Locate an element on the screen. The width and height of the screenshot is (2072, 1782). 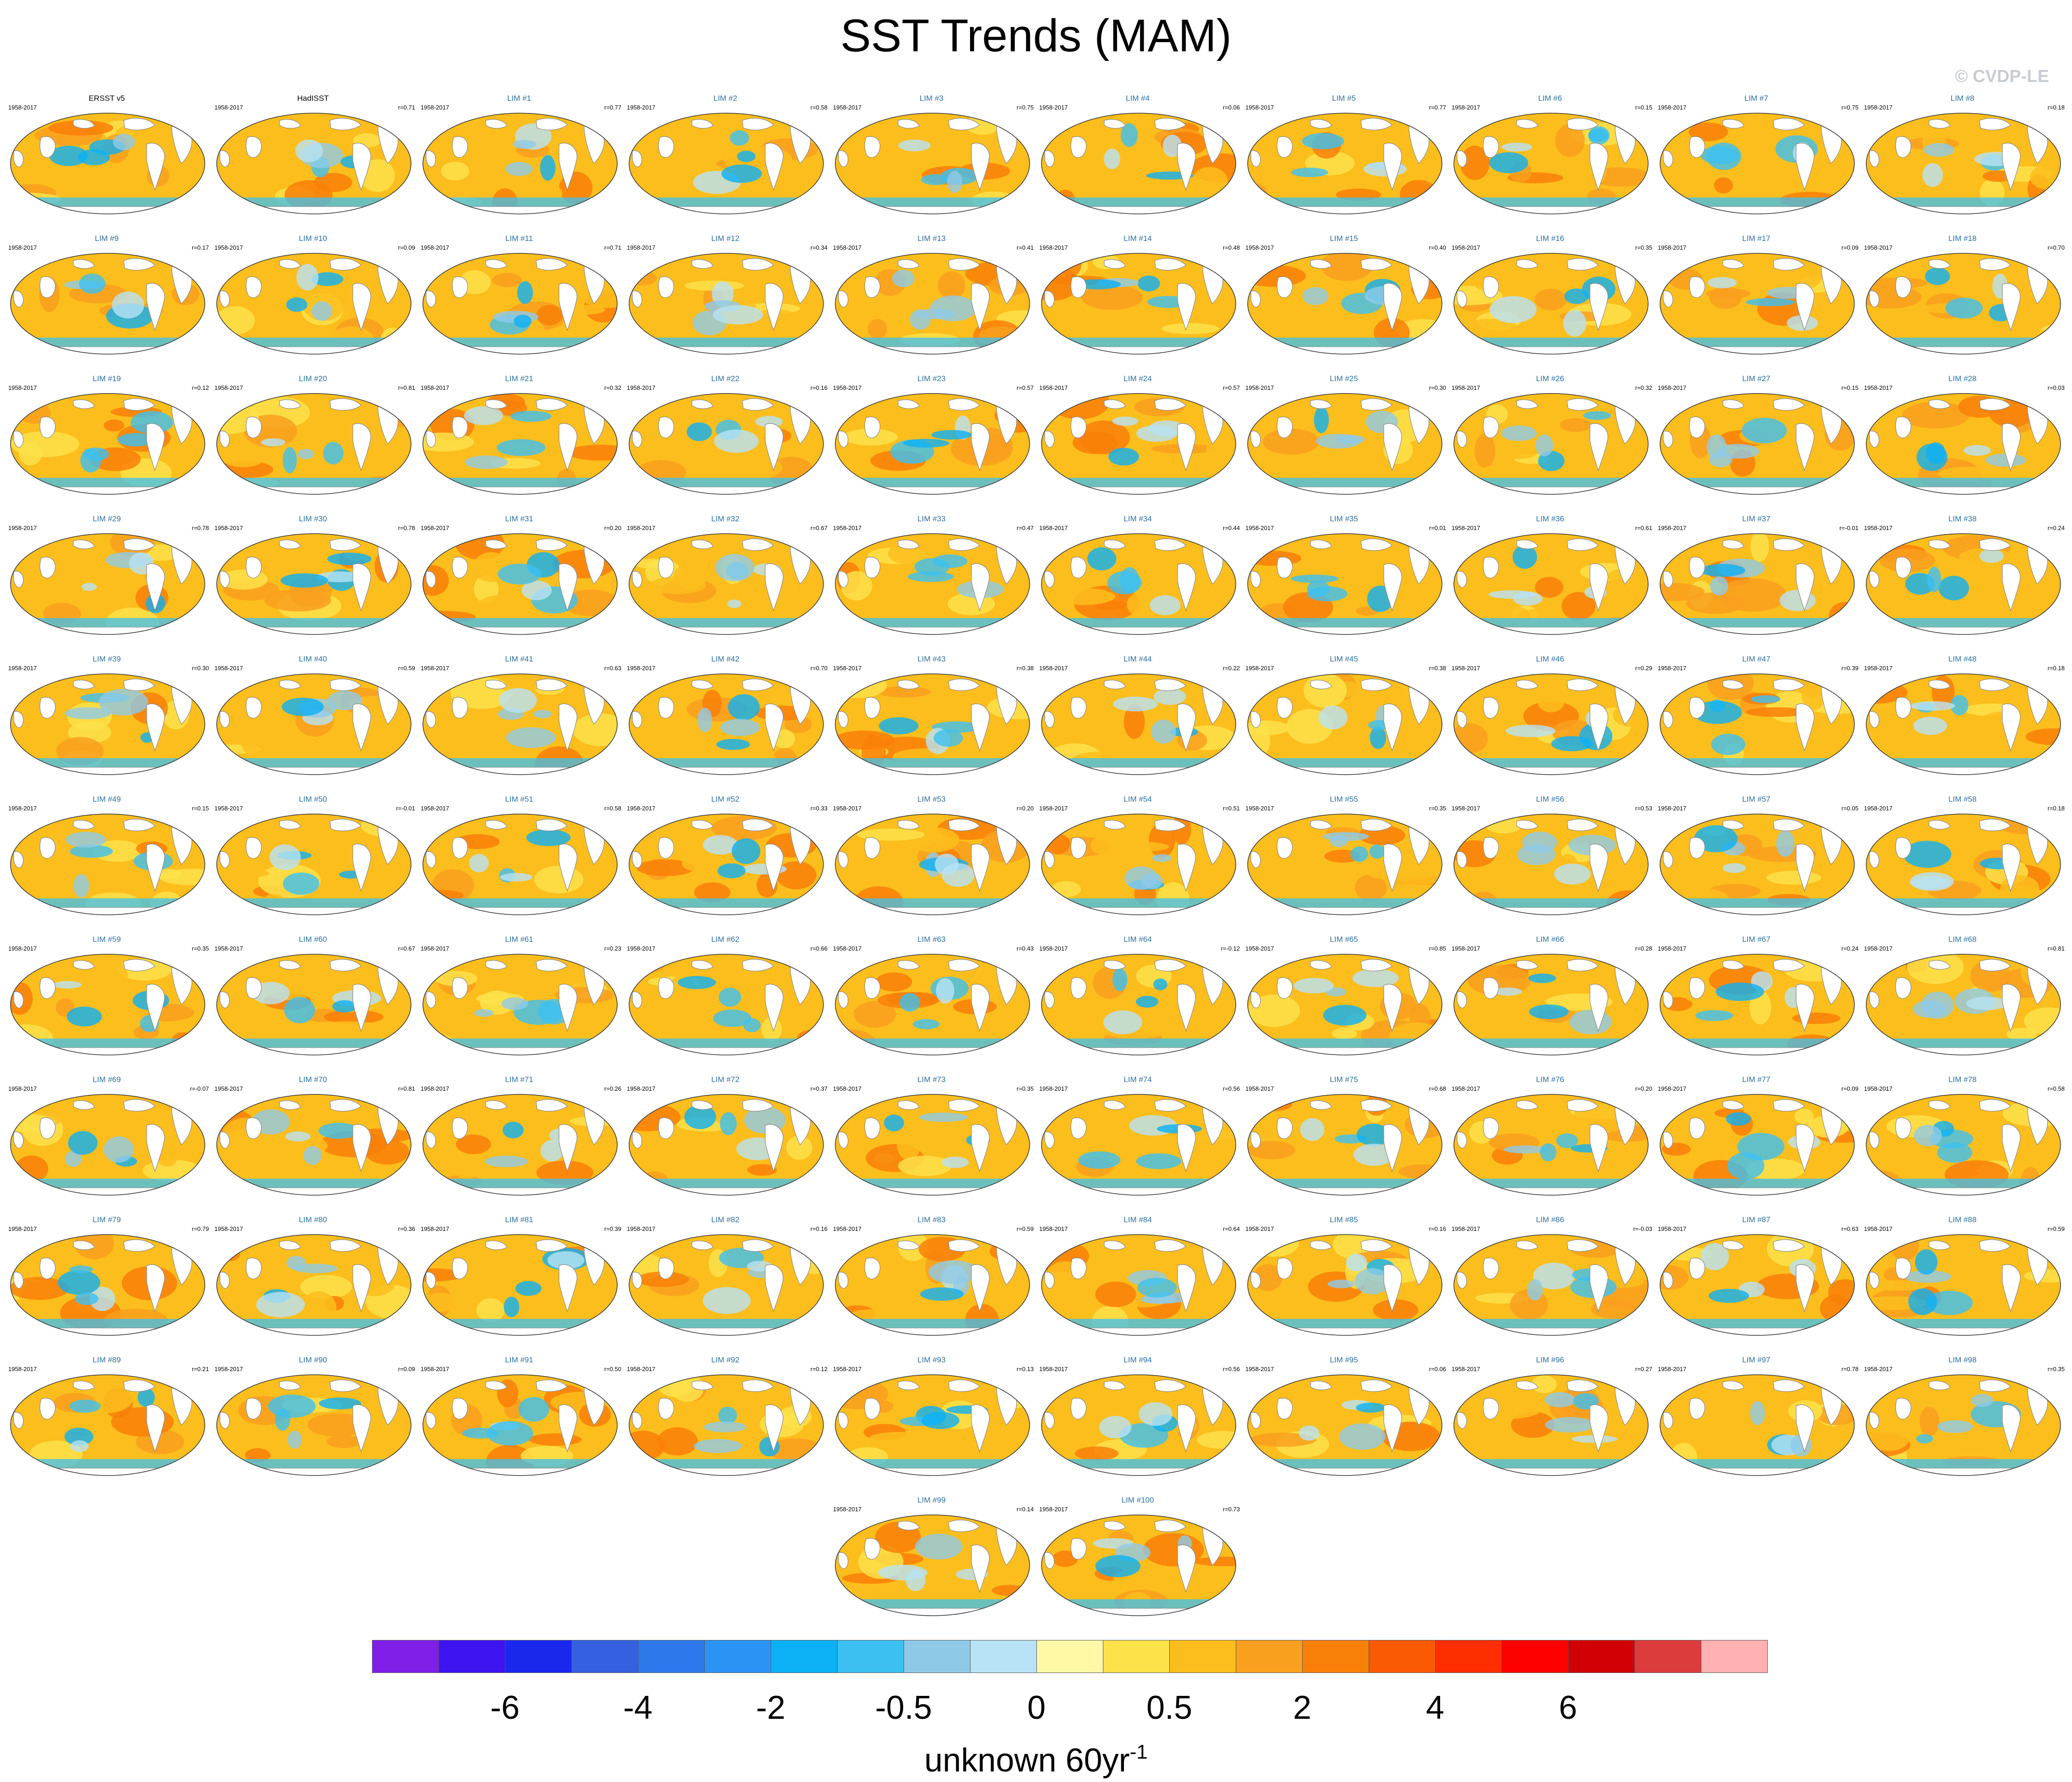
panel-title: LIM #87 is located at coordinates (1756, 1219).